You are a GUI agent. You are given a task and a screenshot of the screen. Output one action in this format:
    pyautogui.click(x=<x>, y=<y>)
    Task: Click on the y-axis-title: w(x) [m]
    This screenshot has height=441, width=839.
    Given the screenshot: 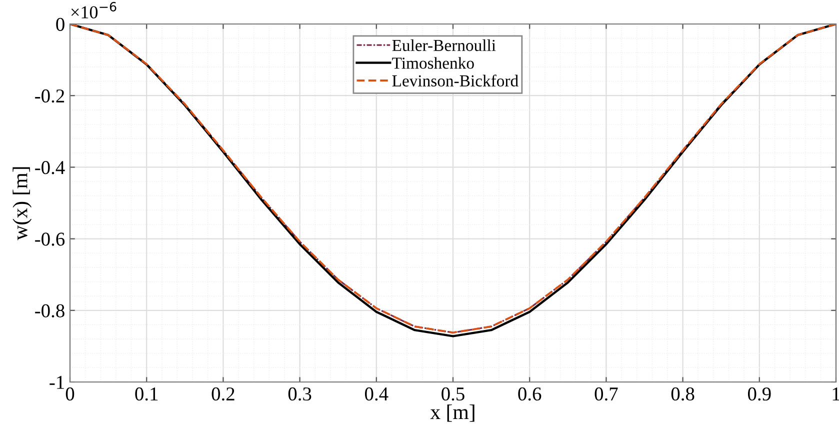 What is the action you would take?
    pyautogui.click(x=22, y=203)
    